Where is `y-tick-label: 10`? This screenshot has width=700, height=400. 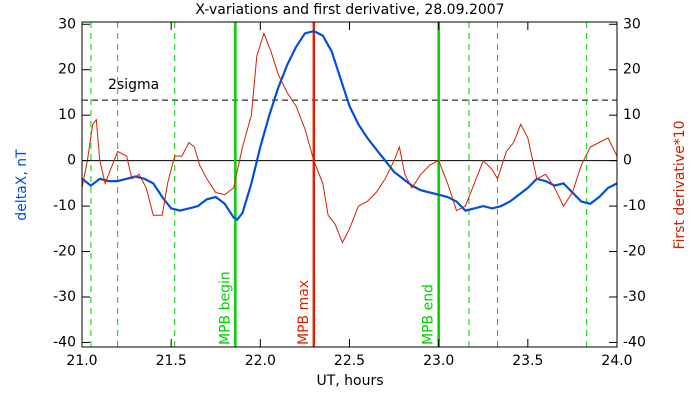
y-tick-label: 10 is located at coordinates (67, 115).